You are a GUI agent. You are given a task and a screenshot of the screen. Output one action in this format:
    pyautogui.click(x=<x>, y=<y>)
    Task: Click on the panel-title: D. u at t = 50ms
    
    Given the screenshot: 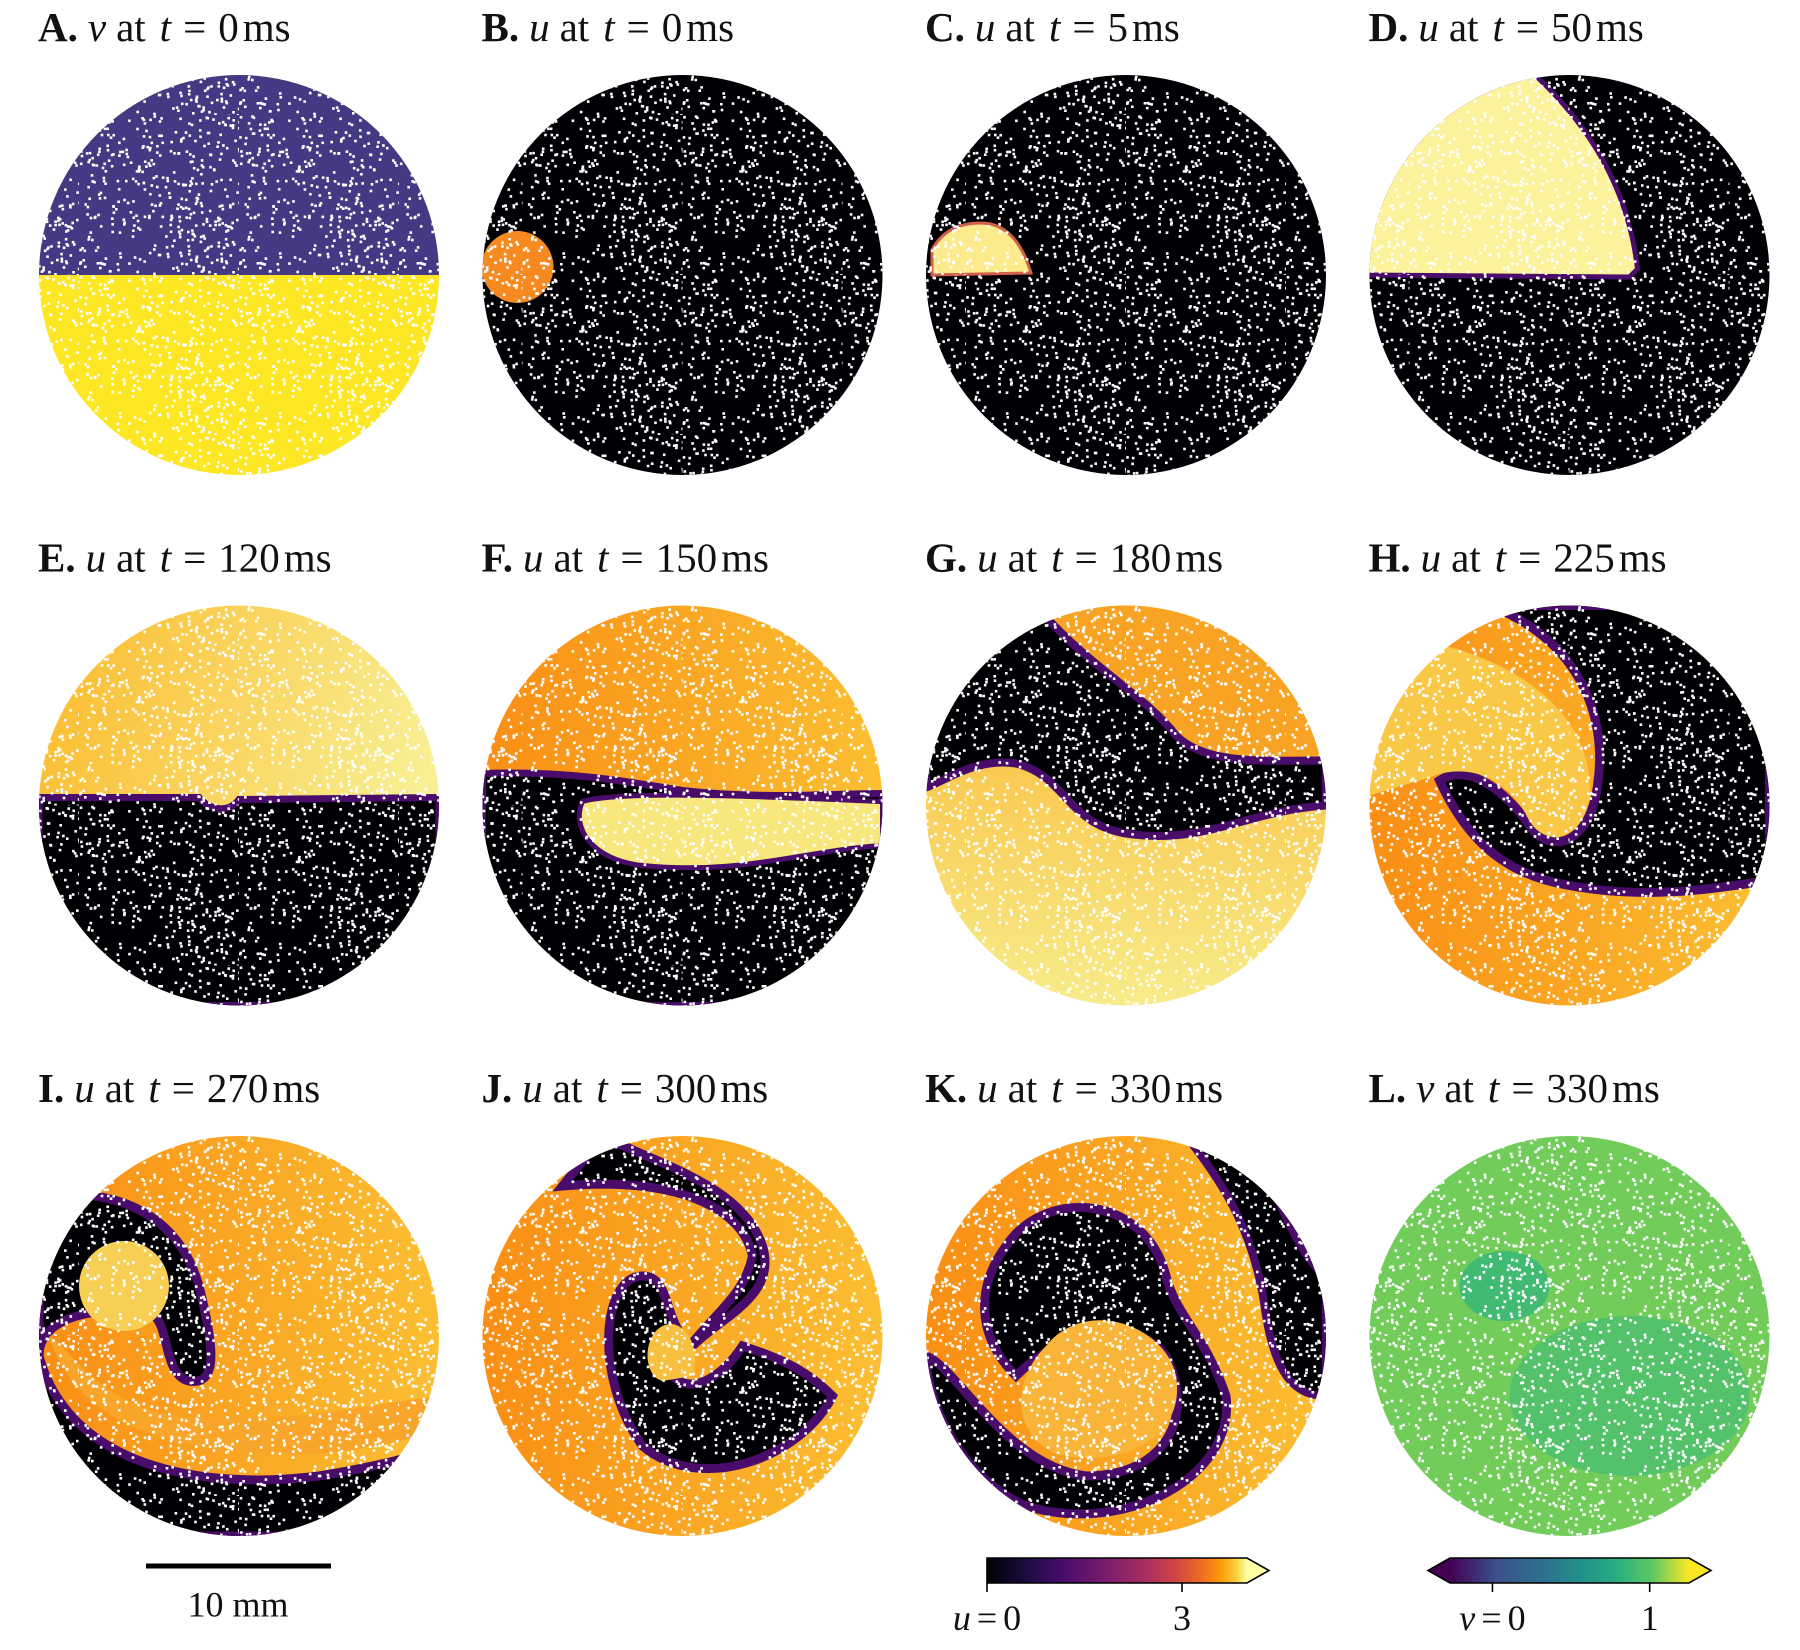 What is the action you would take?
    pyautogui.click(x=1506, y=27)
    